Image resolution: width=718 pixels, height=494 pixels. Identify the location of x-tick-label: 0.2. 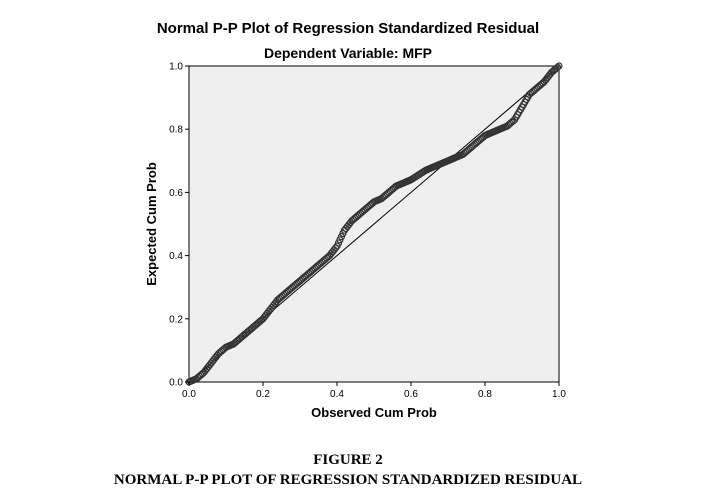
(263, 394).